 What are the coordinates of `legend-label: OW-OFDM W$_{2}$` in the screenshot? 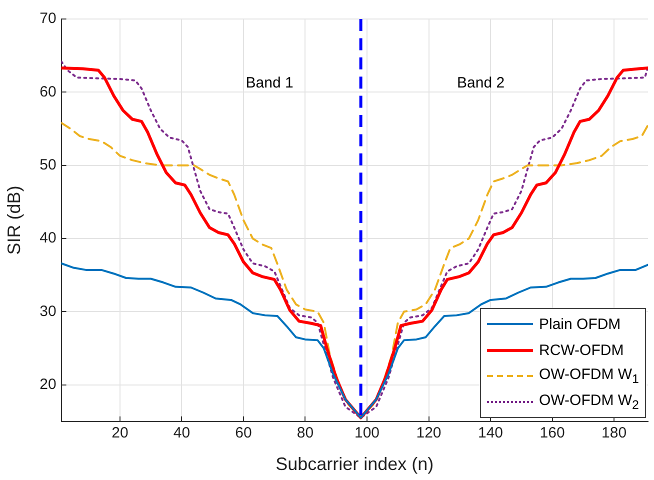 It's located at (589, 402).